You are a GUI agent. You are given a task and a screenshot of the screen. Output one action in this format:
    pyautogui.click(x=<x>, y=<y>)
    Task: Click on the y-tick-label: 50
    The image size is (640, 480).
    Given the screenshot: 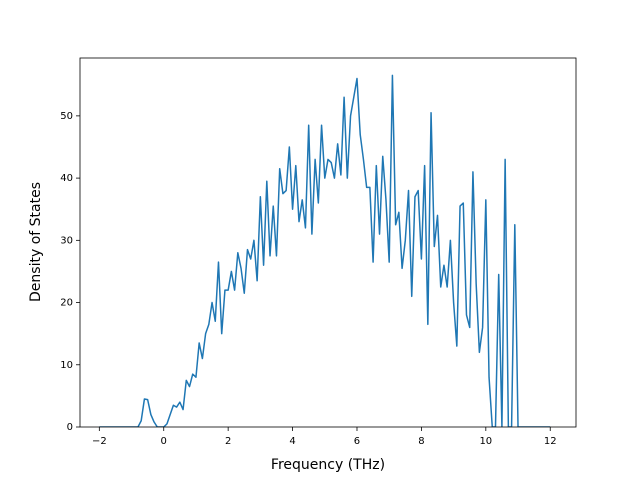 What is the action you would take?
    pyautogui.click(x=66, y=116)
    